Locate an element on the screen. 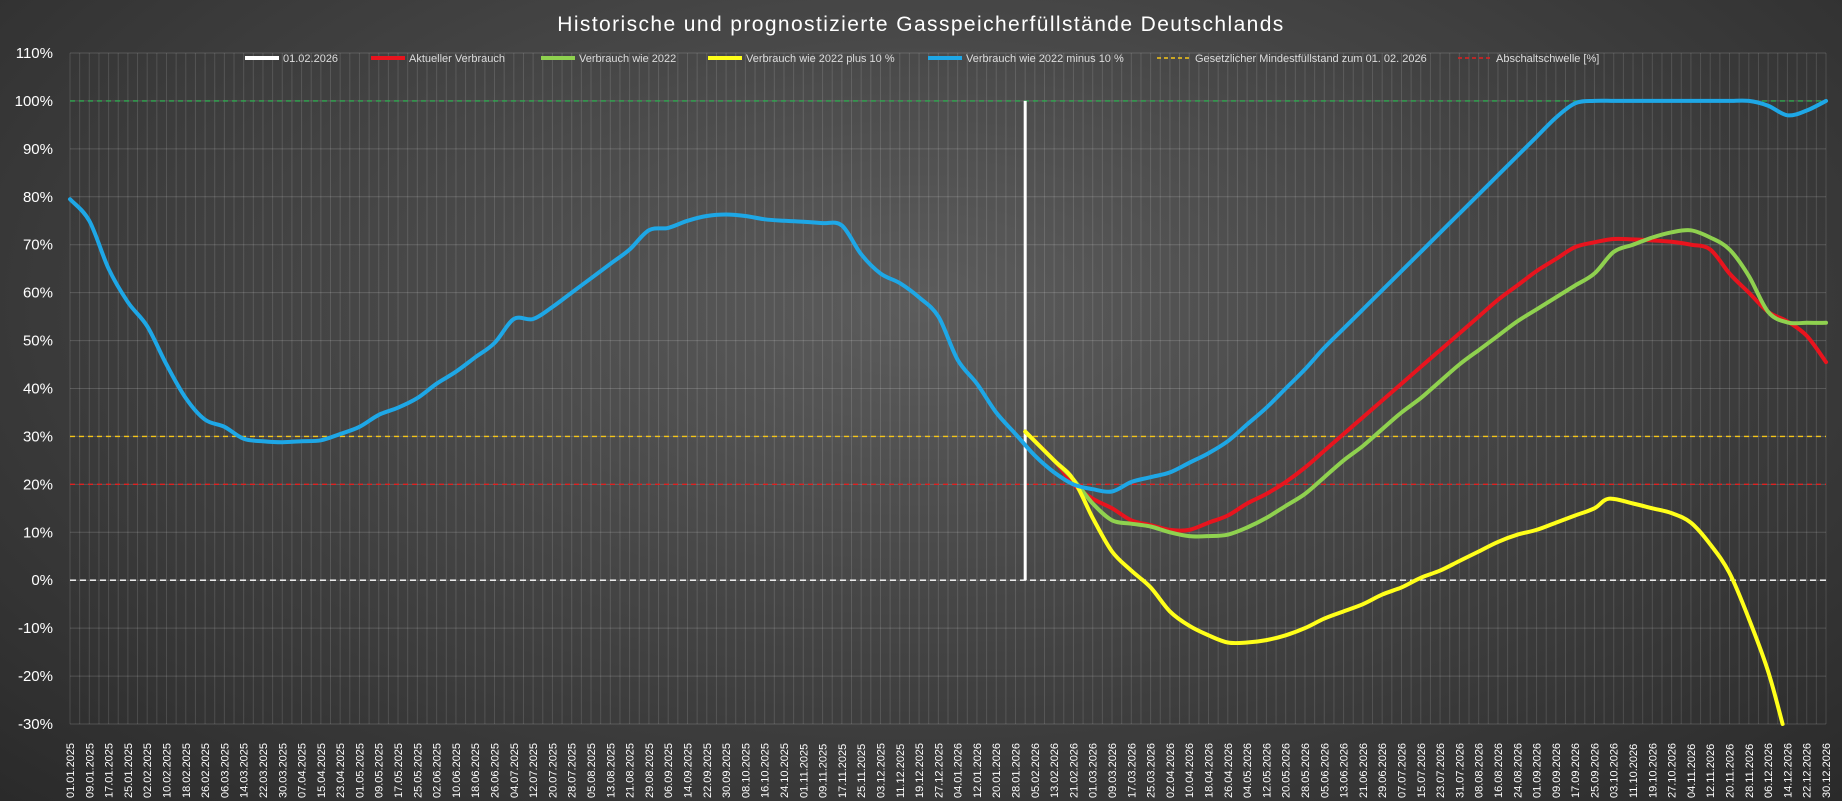  x-tick-label: 20.11.2026 is located at coordinates (1731, 771).